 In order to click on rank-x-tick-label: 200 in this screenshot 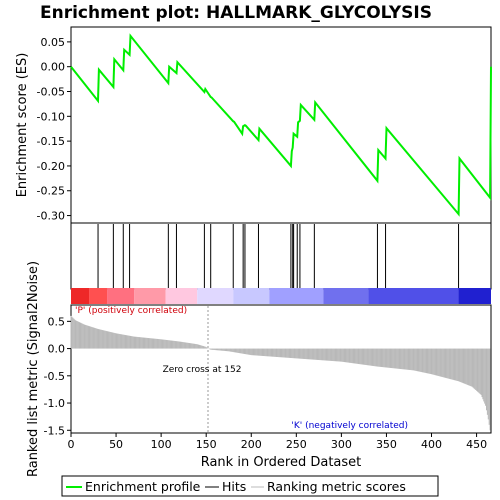, I will do `click(251, 444)`.